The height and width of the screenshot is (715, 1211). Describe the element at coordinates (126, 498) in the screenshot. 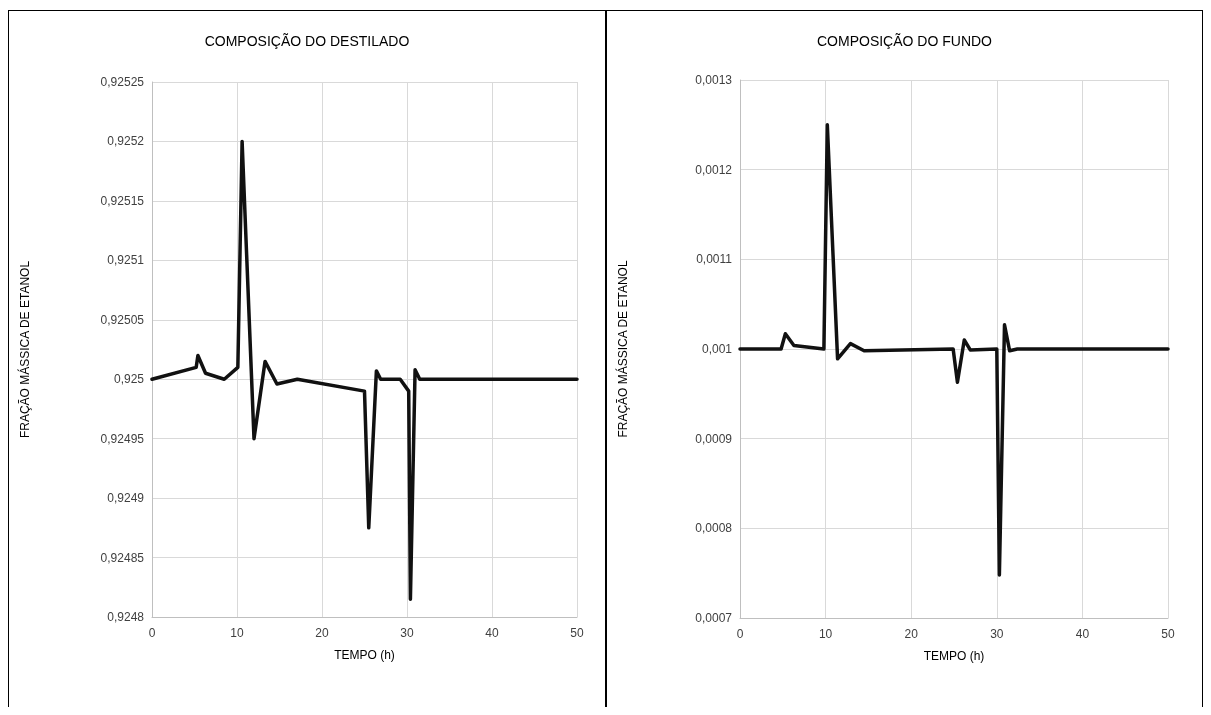

I see `y-tick-label: 0,9249` at that location.